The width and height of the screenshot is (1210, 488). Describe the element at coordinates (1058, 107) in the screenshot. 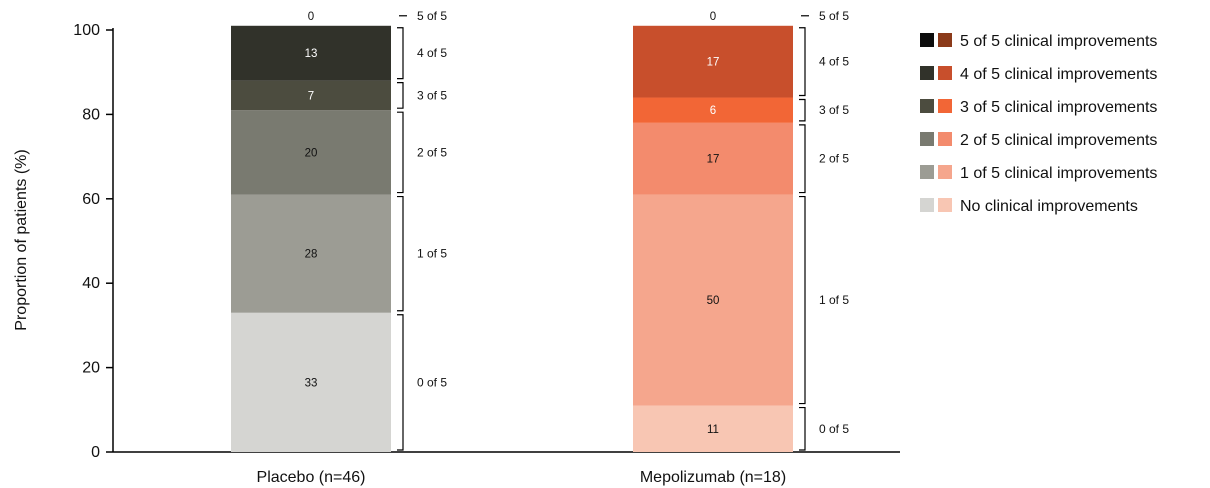

I see `legend-label: 3 of 5 clinical improvements` at that location.